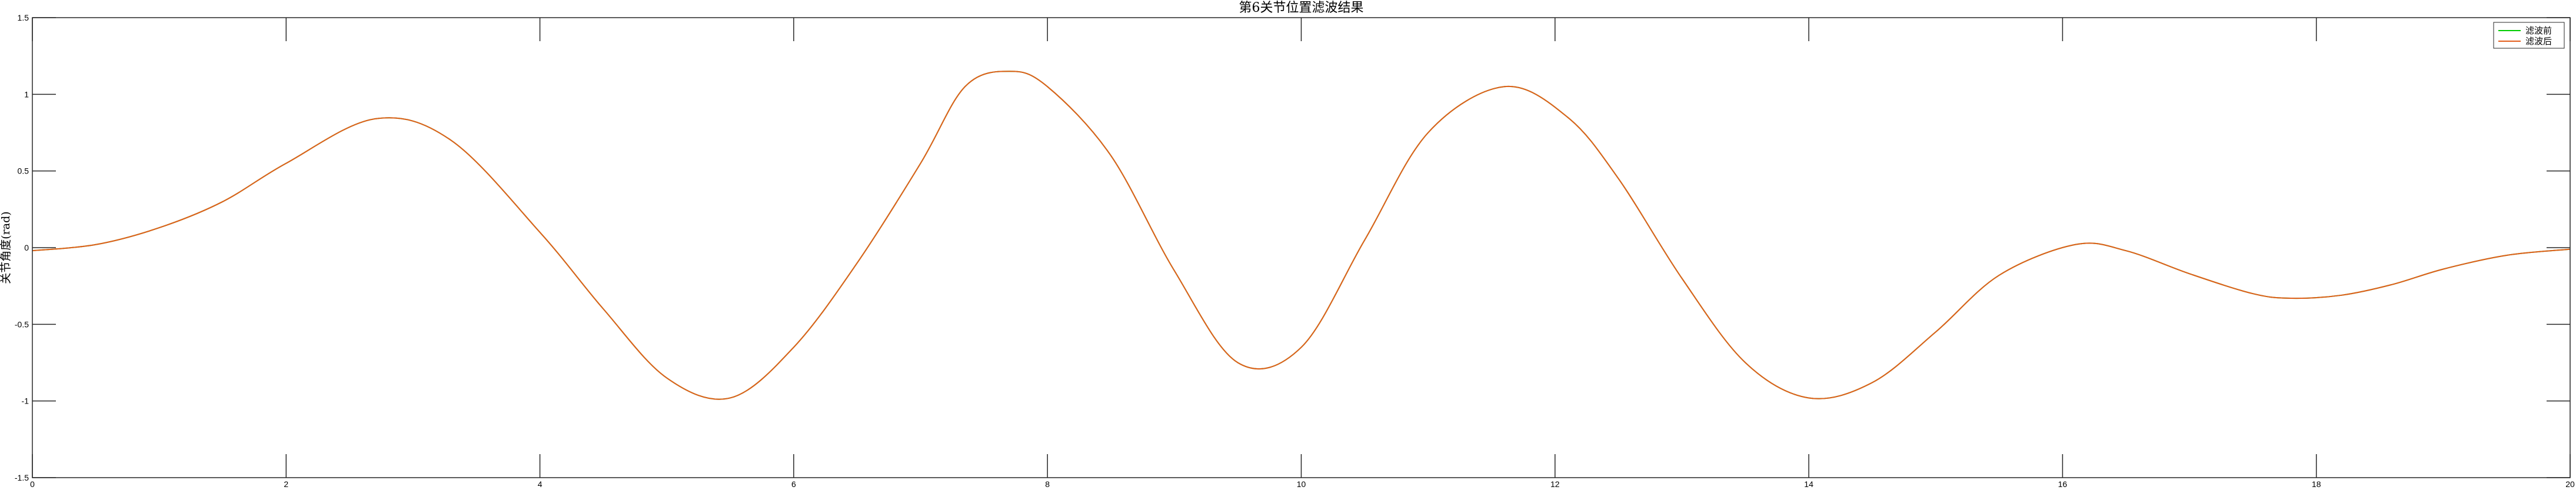 Image resolution: width=2576 pixels, height=490 pixels. Describe the element at coordinates (32, 484) in the screenshot. I see `x-tick-label: 0` at that location.